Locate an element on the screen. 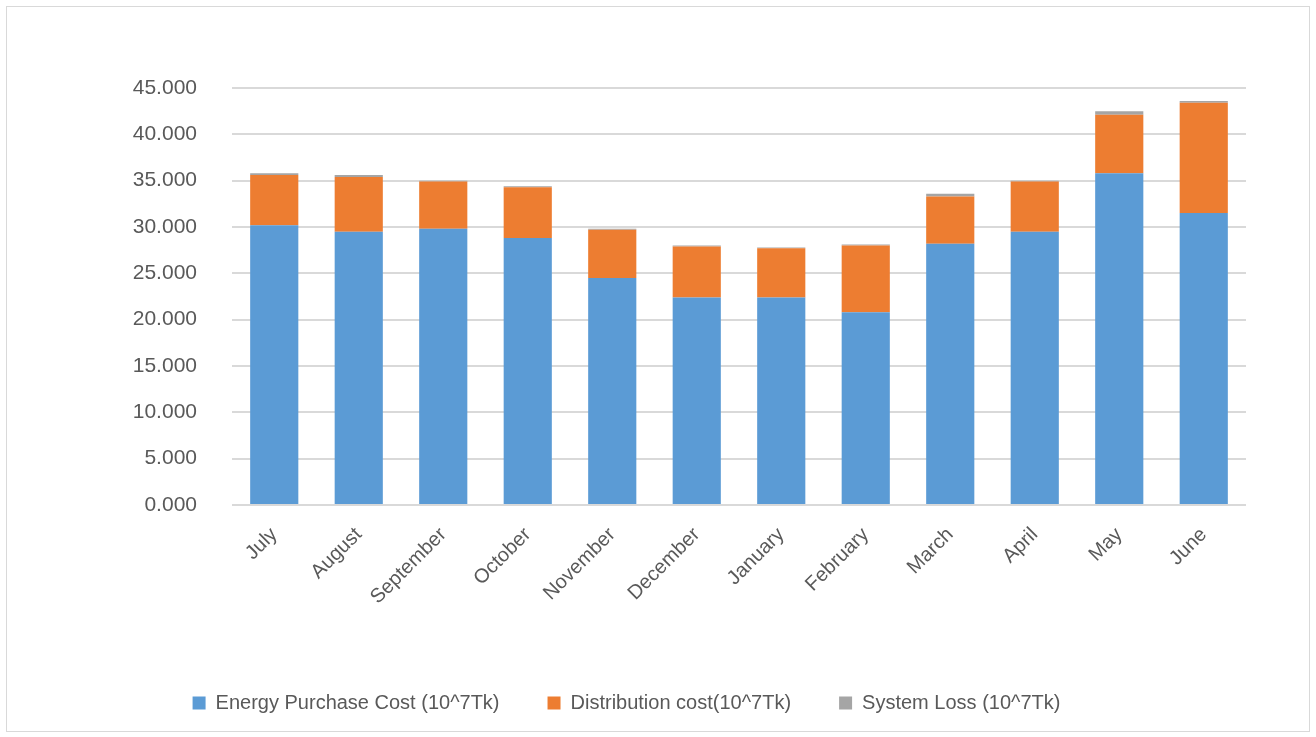  y-tick-label: 35.000 is located at coordinates (164, 179).